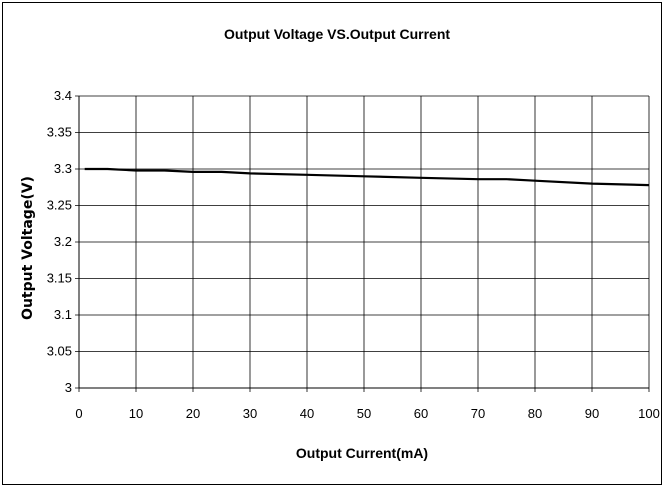  Describe the element at coordinates (364, 413) in the screenshot. I see `x-tick-label: 50` at that location.